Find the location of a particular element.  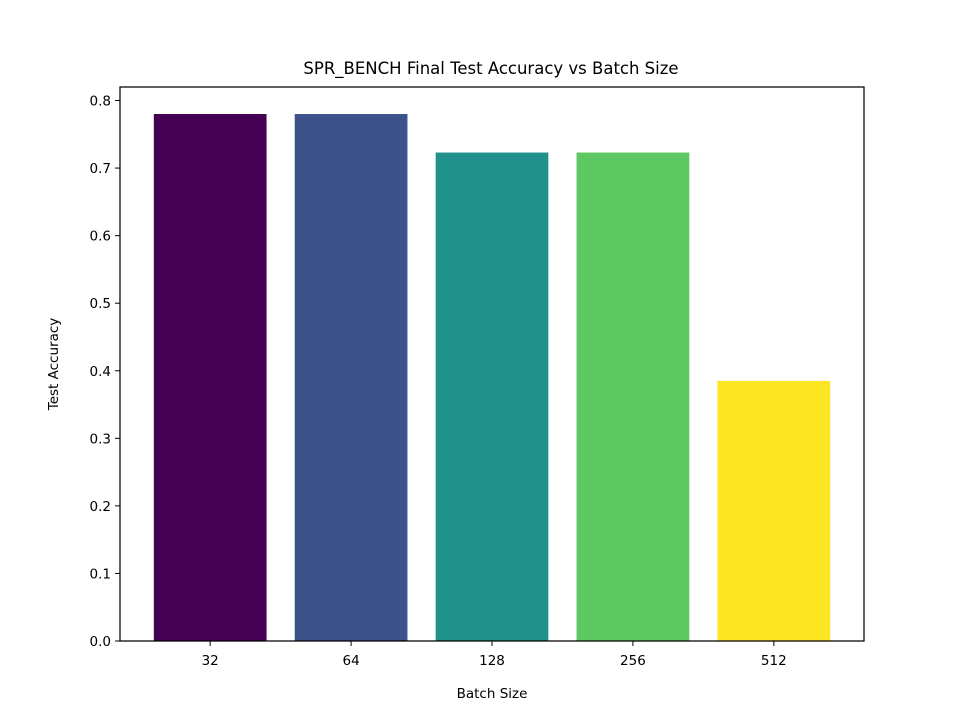

y-axis-label: Test Accuracy is located at coordinates (54, 365).